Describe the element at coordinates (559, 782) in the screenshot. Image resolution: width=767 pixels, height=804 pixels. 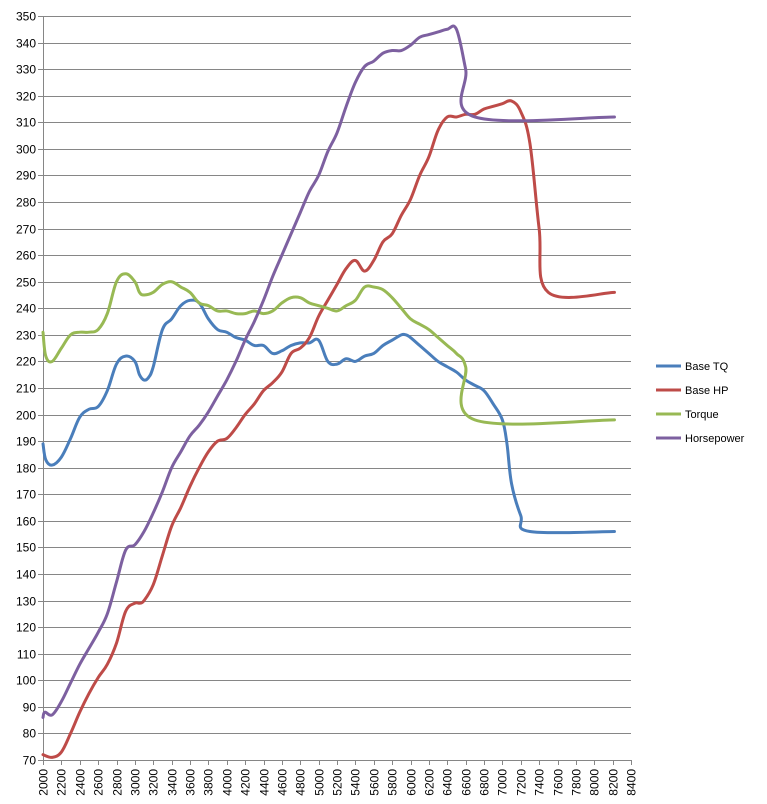
I see `x-tick-label: 7600` at that location.